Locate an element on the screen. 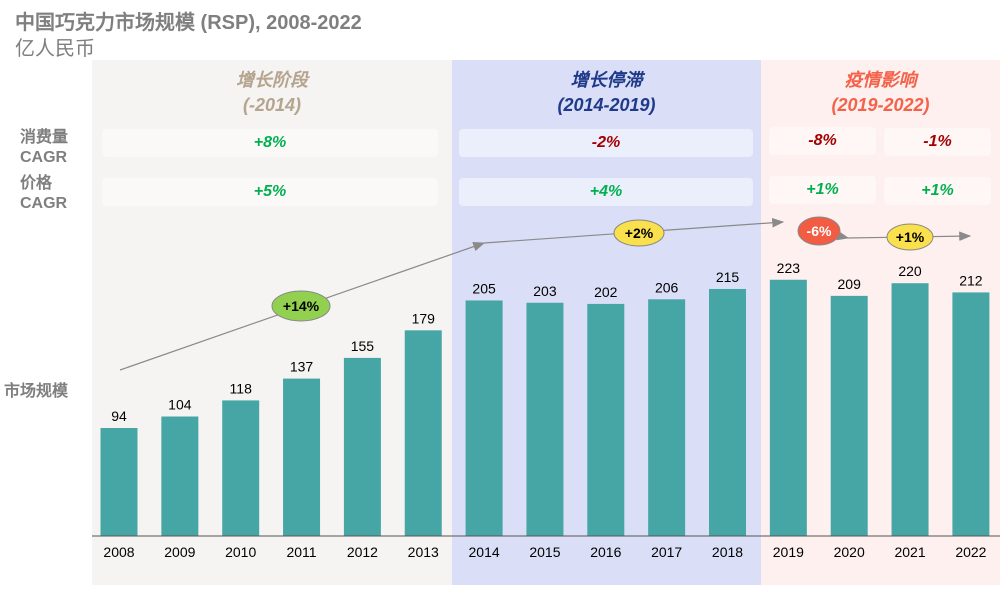 The image size is (1006, 591). data-label-2012: 155 is located at coordinates (363, 346).